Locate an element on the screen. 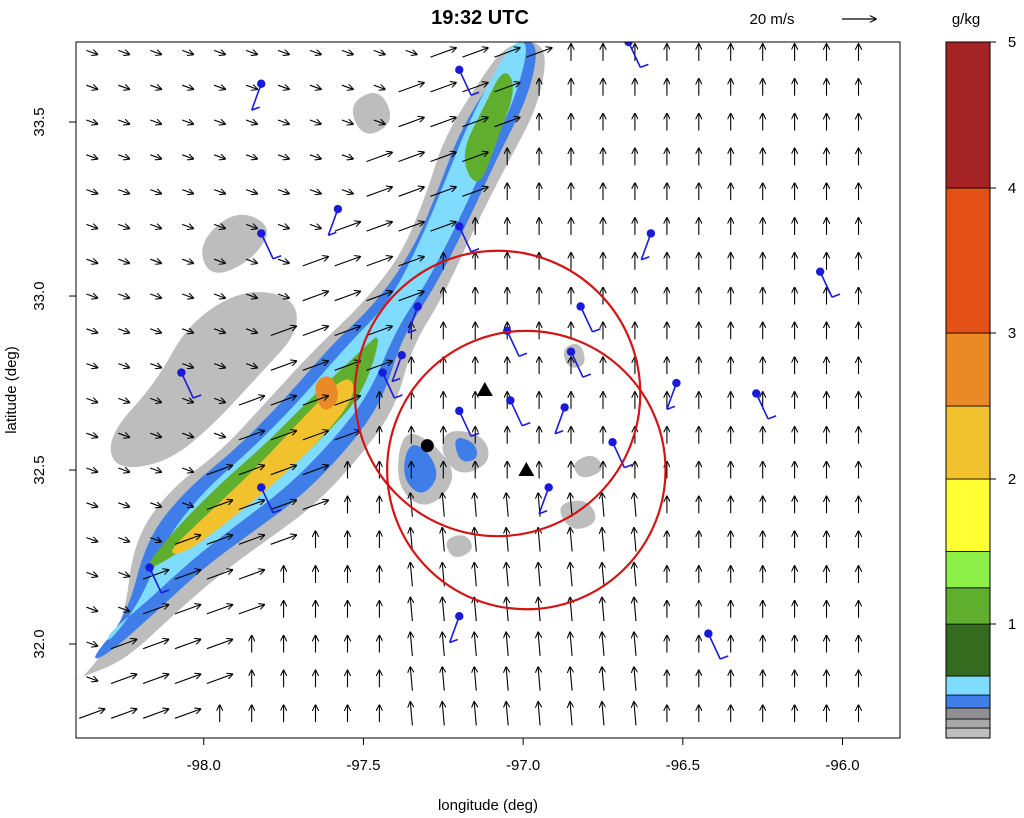 The width and height of the screenshot is (1024, 818). chart-title: 19:32 UTC is located at coordinates (480, 18).